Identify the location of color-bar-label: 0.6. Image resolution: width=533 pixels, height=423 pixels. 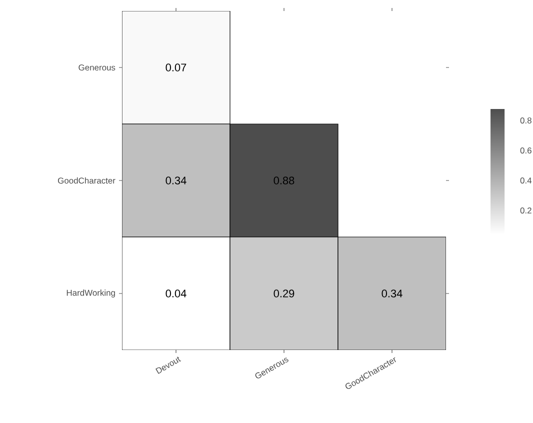
(526, 151).